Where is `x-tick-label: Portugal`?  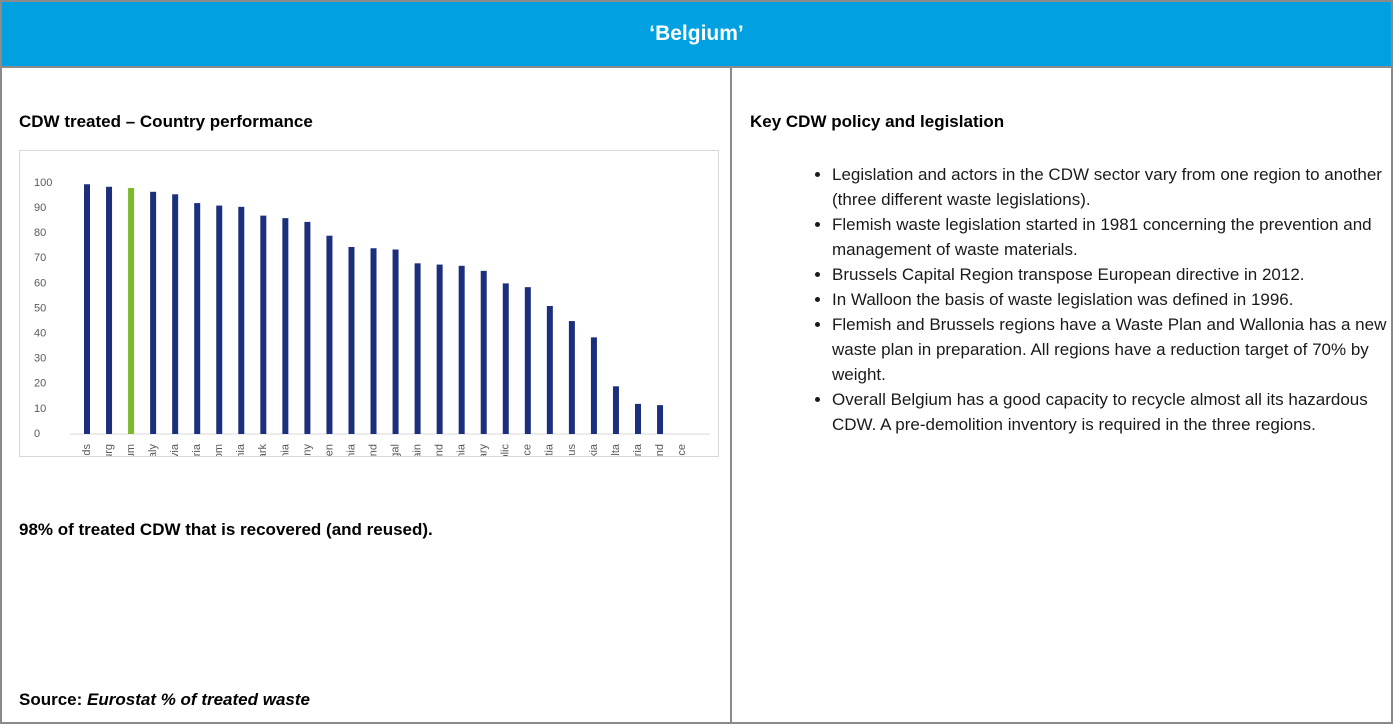
x-tick-label: Portugal is located at coordinates (395, 450).